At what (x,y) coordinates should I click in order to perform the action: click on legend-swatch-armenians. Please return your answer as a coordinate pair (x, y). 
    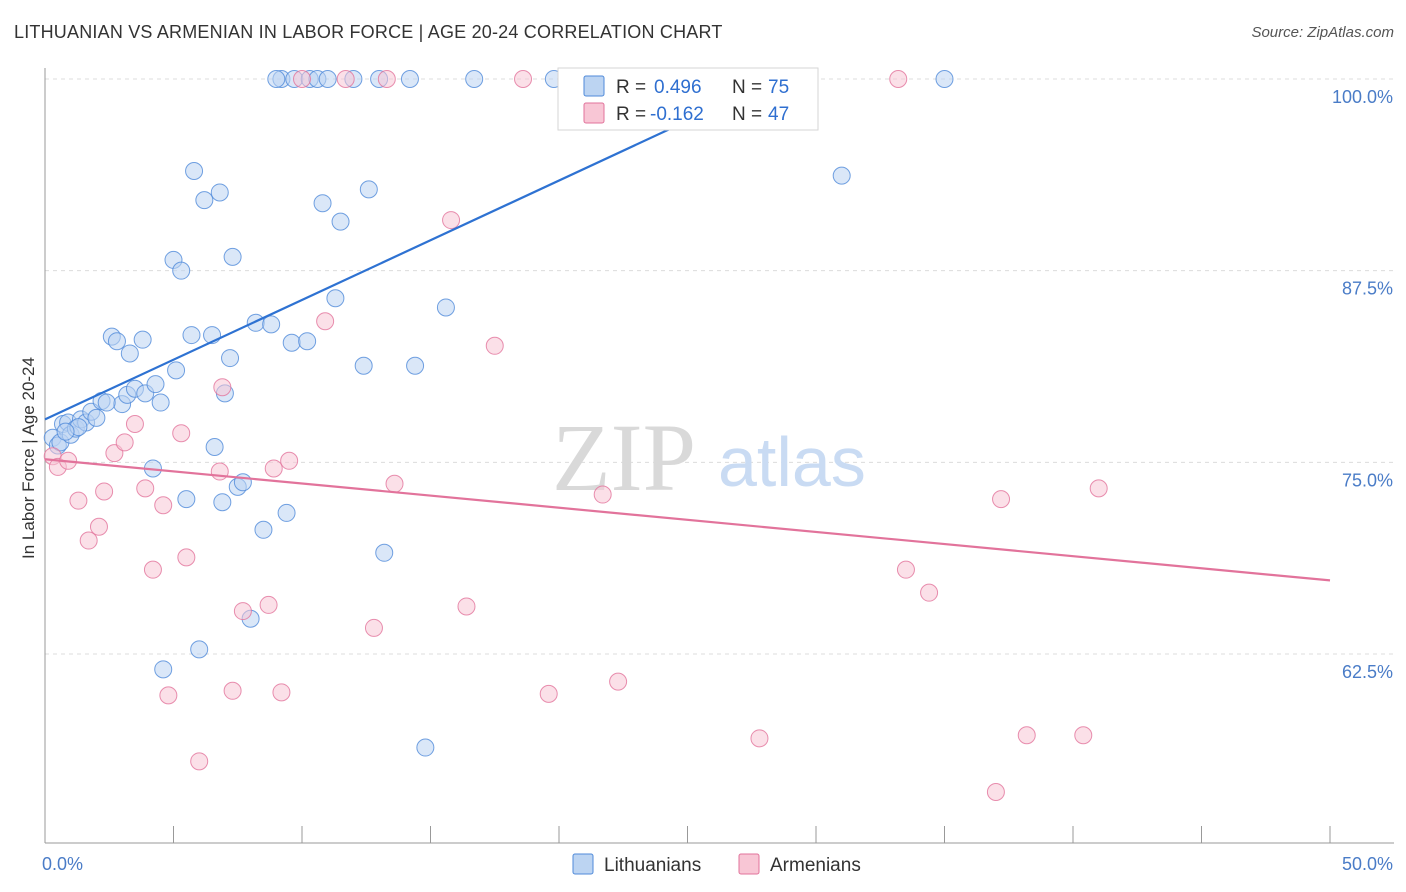
    Looking at the image, I should click on (594, 113).